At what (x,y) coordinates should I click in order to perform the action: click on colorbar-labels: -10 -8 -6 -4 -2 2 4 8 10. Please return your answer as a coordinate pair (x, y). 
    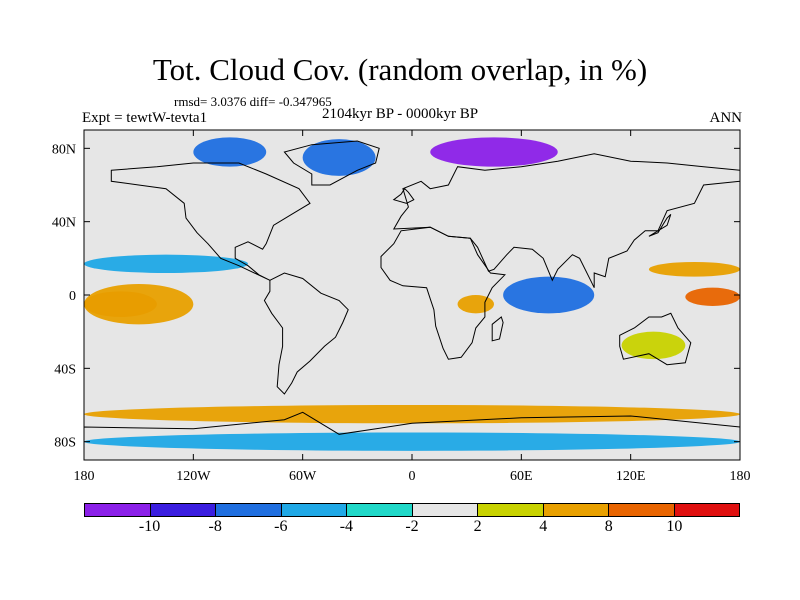
    Looking at the image, I should click on (412, 528).